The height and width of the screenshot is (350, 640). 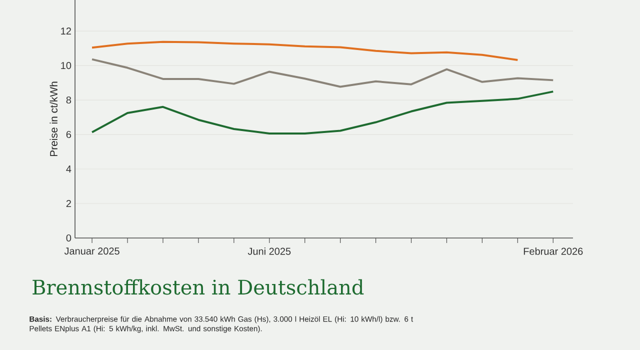 What do you see at coordinates (92, 251) in the screenshot?
I see `x-tick-label: Januar 2025` at bounding box center [92, 251].